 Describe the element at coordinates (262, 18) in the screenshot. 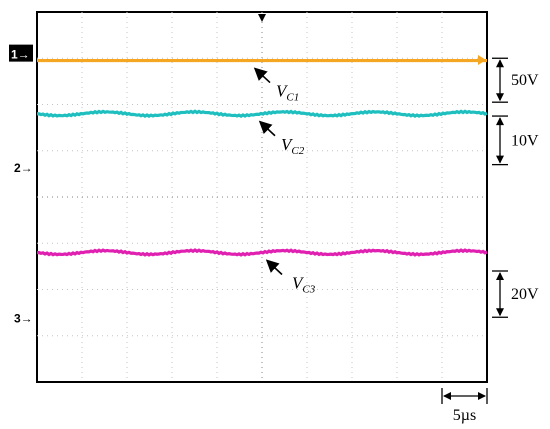

I see `trigger-marker` at that location.